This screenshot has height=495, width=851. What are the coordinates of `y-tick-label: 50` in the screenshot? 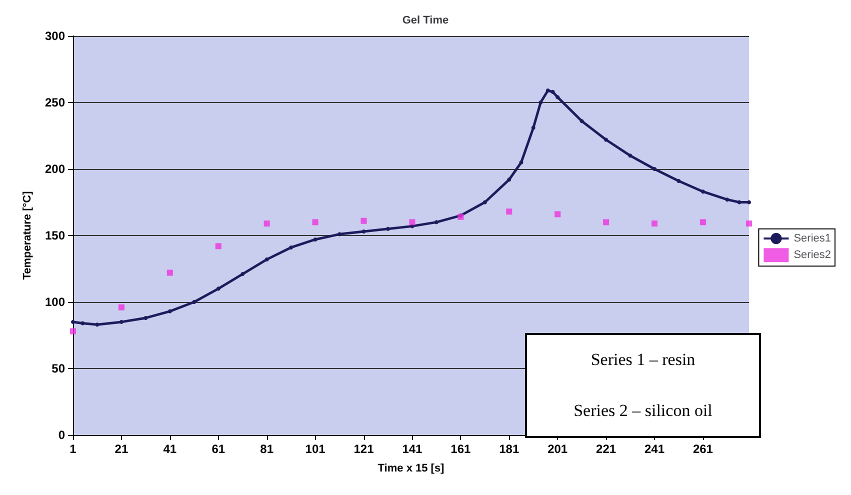 It's located at (59, 369).